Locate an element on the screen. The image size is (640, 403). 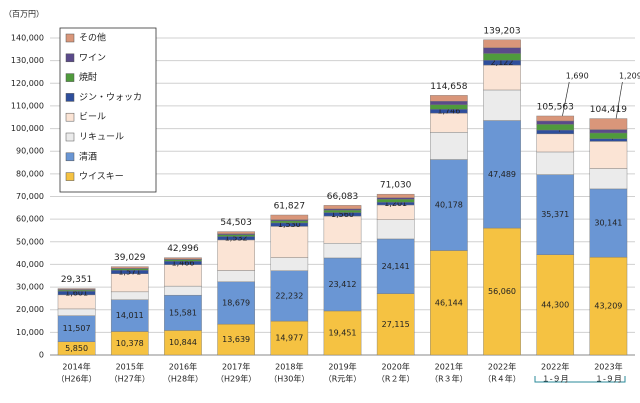
legend-label: その他 is located at coordinates (92, 38).